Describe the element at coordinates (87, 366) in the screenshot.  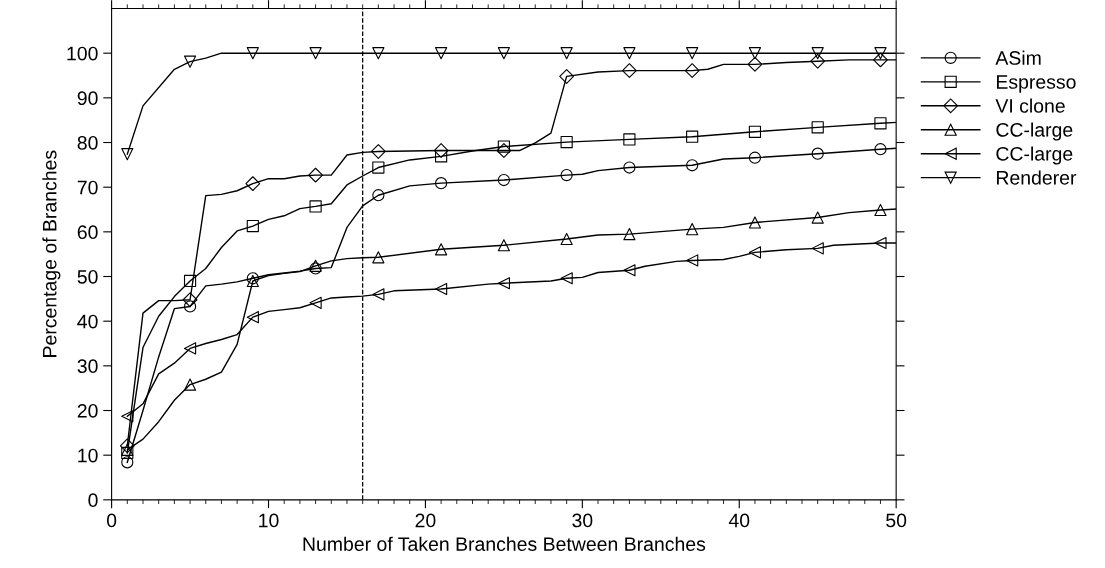
I see `y-tick-label: 30` at that location.